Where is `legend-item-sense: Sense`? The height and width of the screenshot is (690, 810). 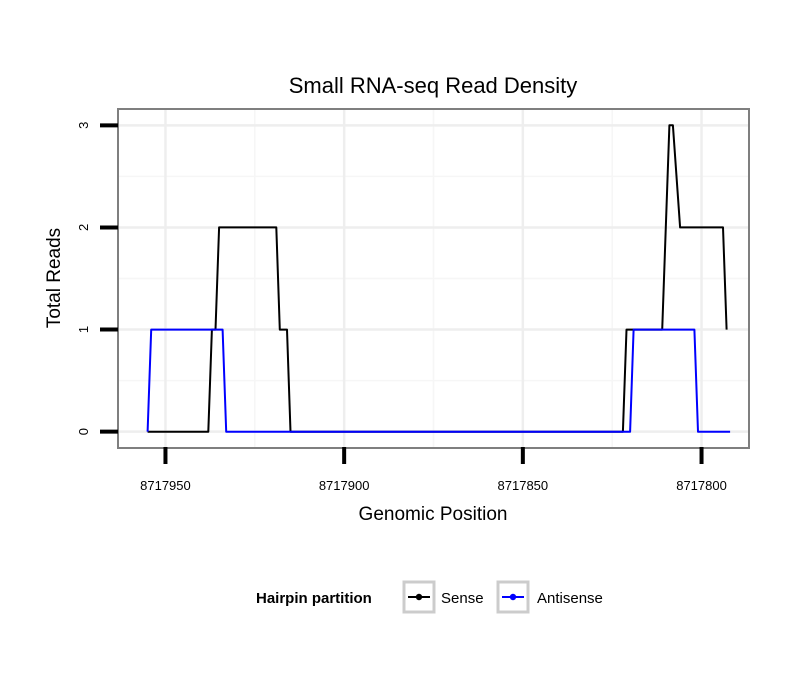 legend-item-sense: Sense is located at coordinates (443, 597).